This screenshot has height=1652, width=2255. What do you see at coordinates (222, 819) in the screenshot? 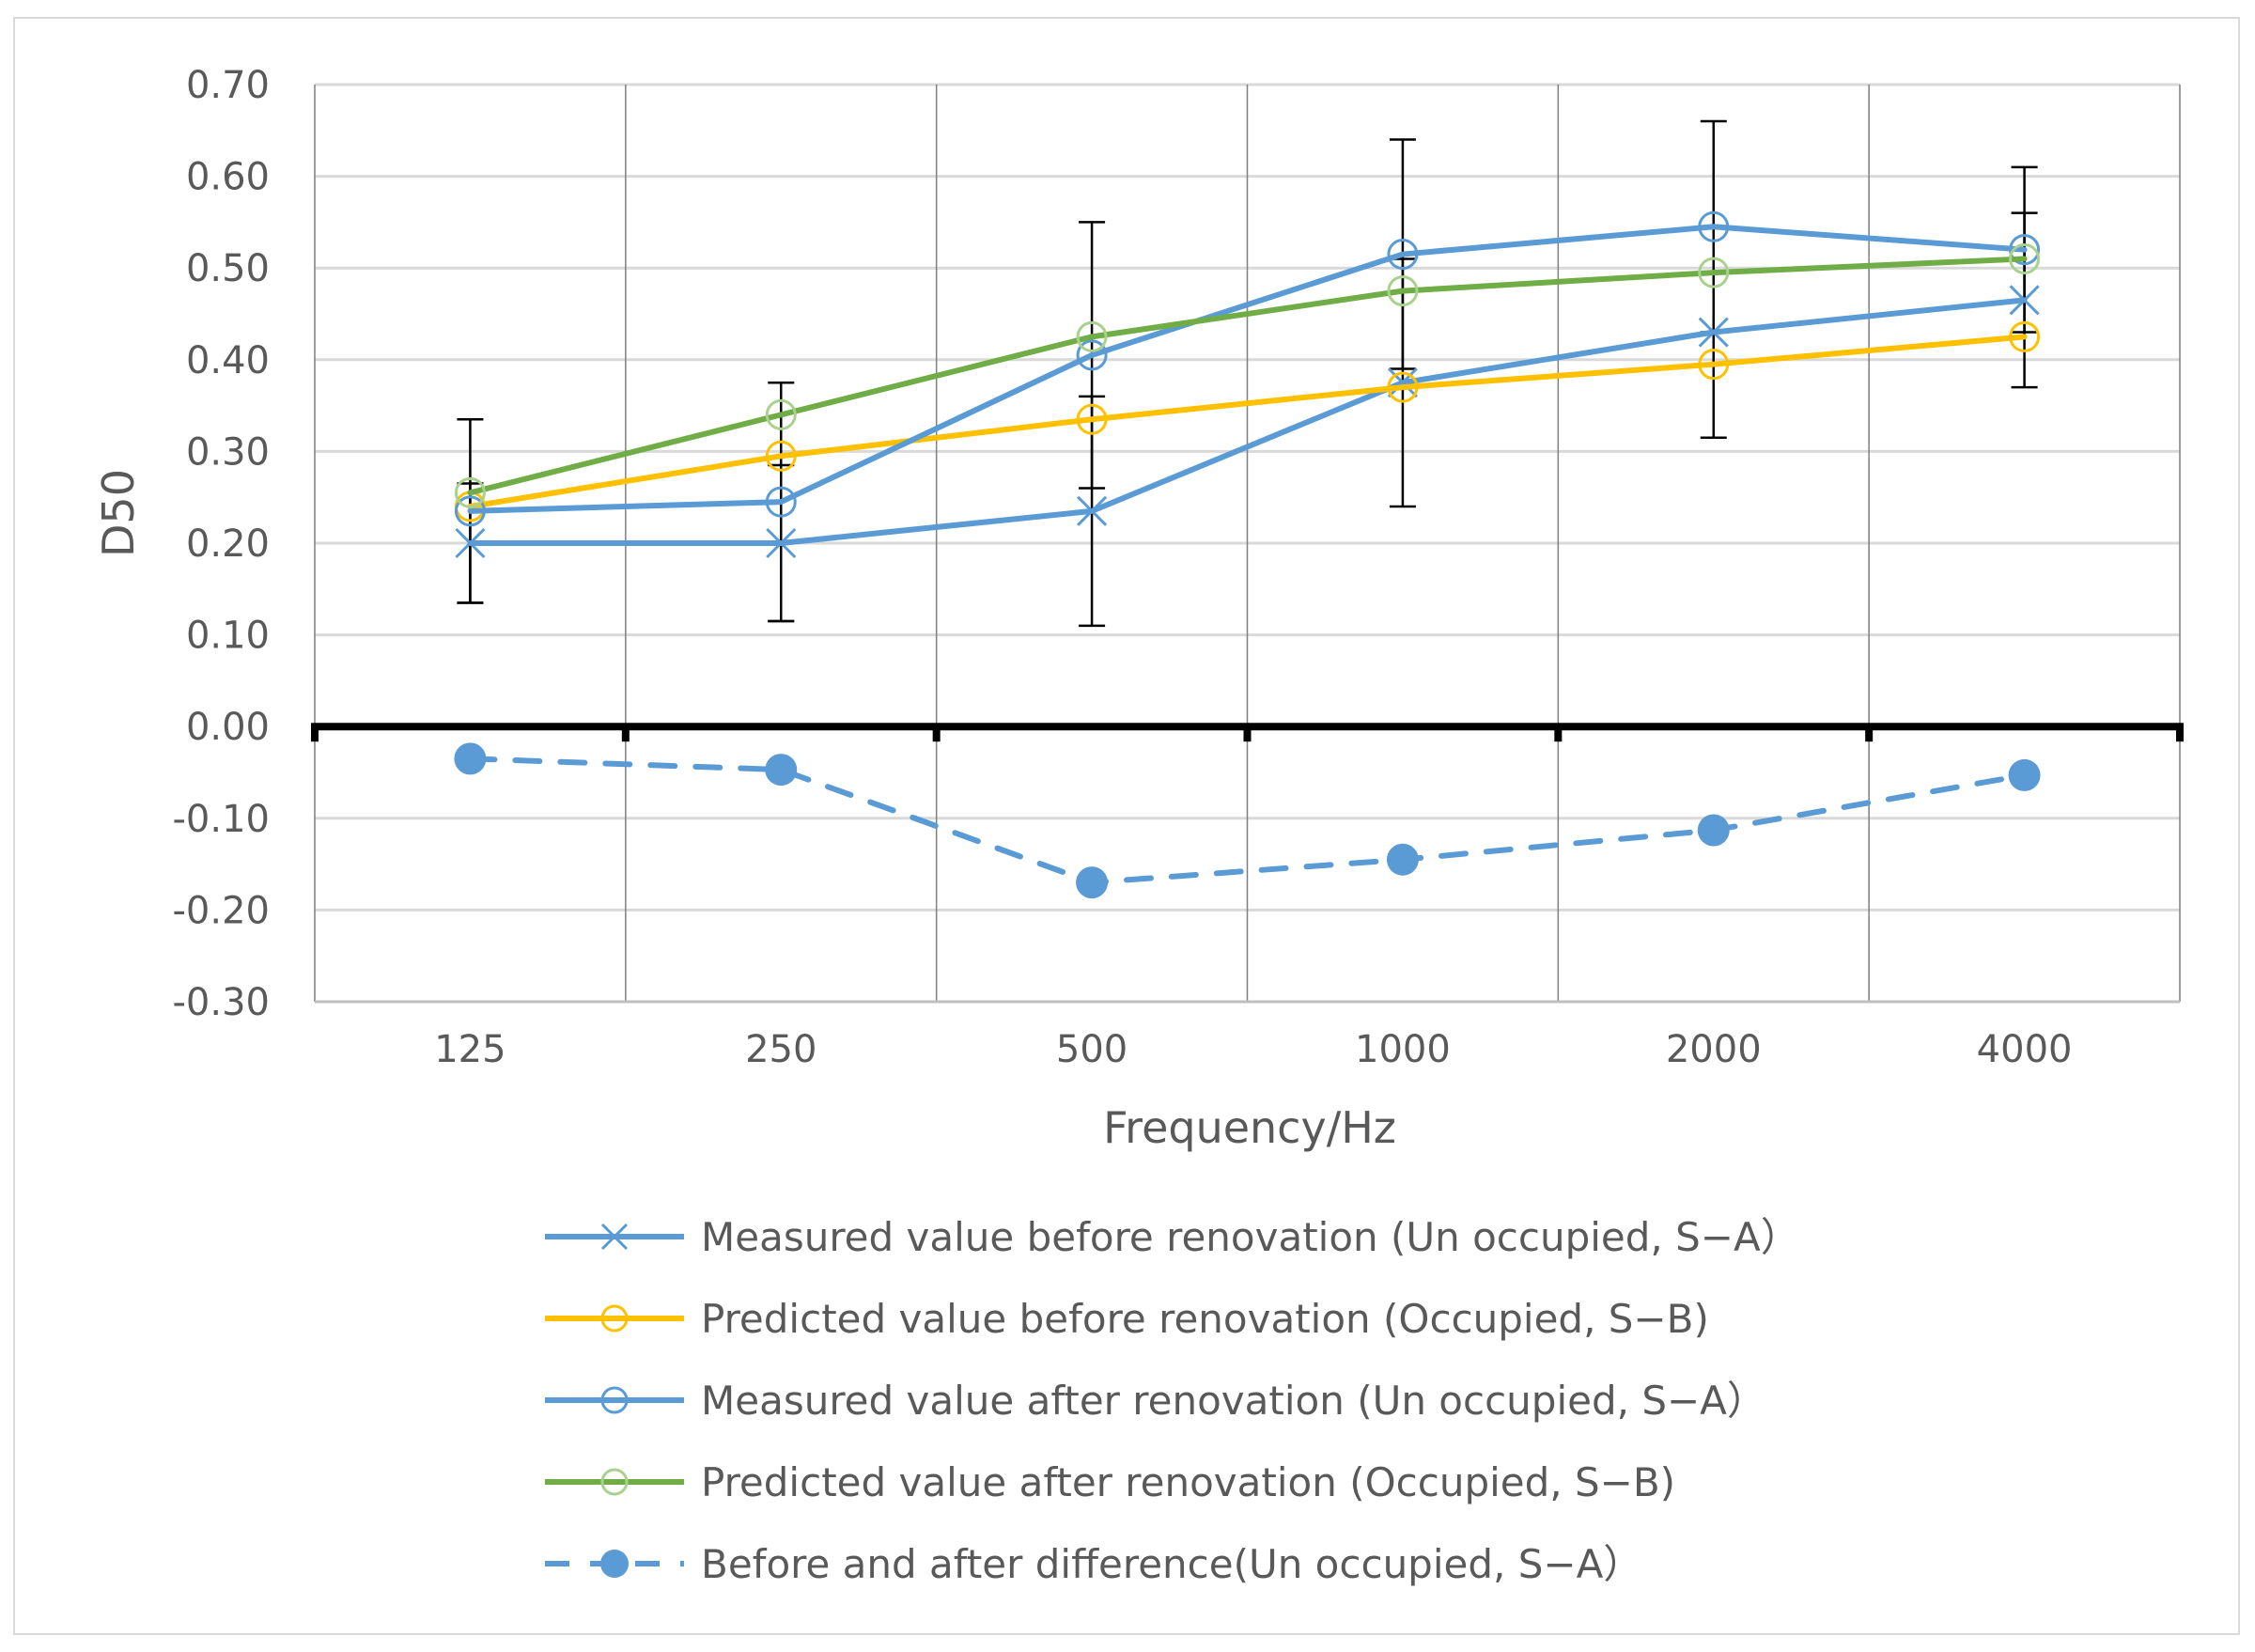
I see `y-tick-label: -0.10` at bounding box center [222, 819].